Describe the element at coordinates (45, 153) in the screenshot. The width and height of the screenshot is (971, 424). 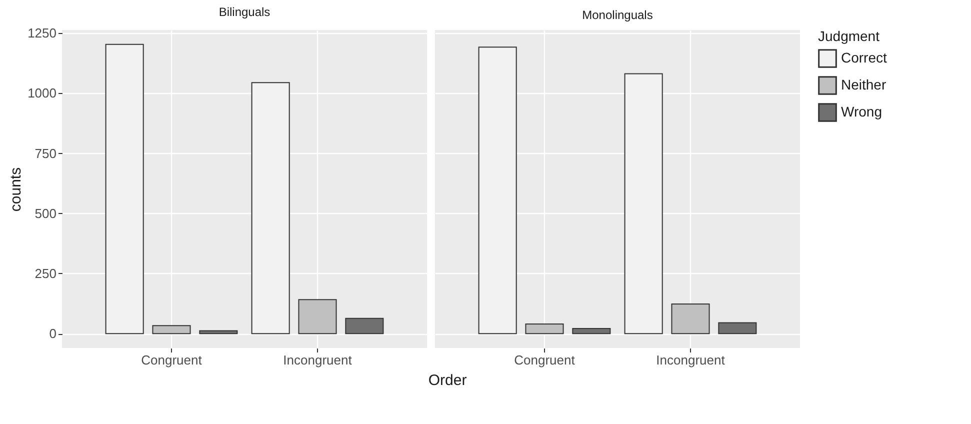
I see `y-tick-label: 750` at that location.